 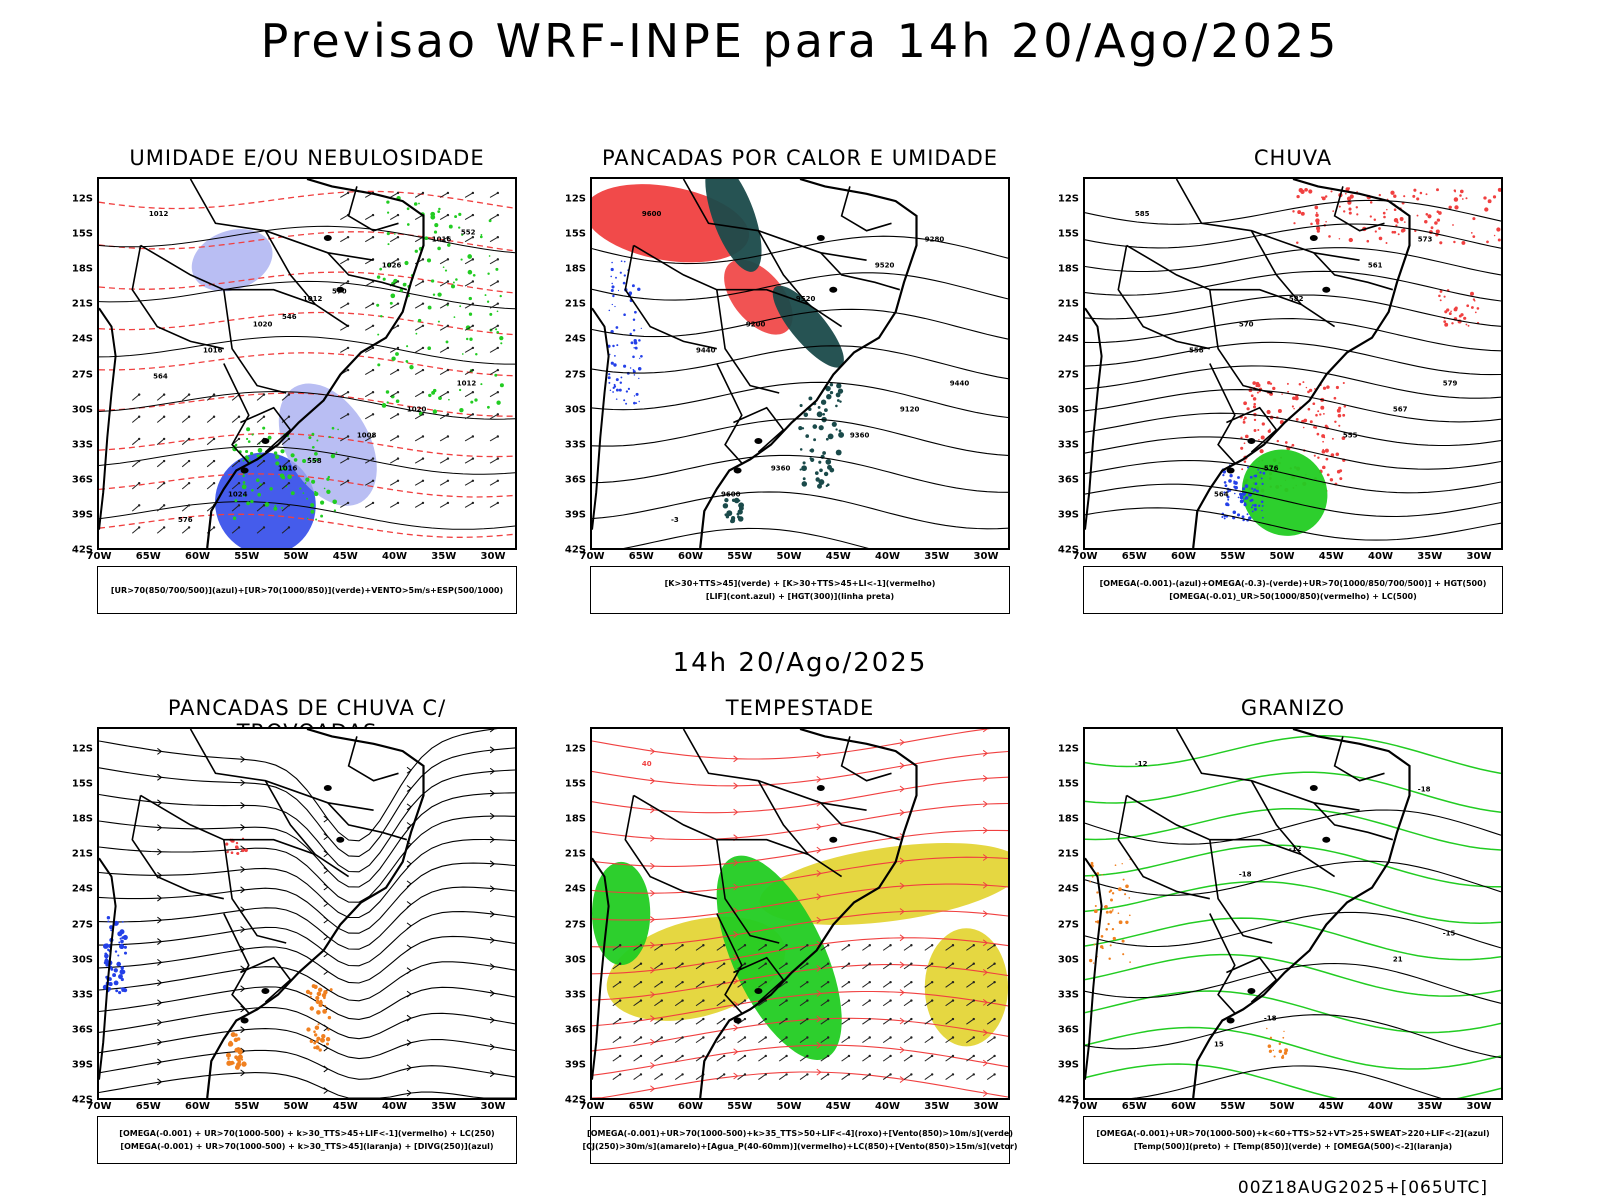 What do you see at coordinates (82, 269) in the screenshot?
I see `latitude-tick-label: 18S` at bounding box center [82, 269].